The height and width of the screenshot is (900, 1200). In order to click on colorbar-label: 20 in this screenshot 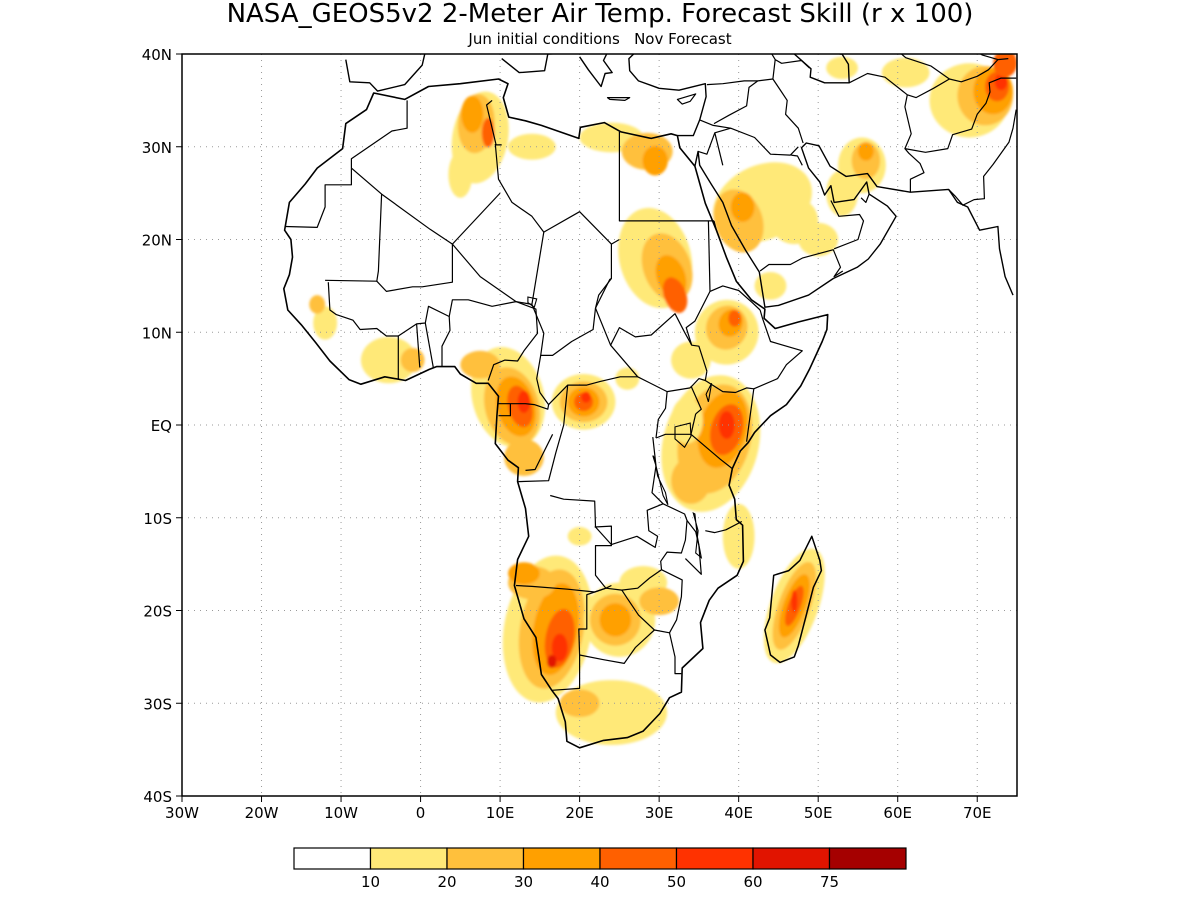, I will do `click(446, 882)`.